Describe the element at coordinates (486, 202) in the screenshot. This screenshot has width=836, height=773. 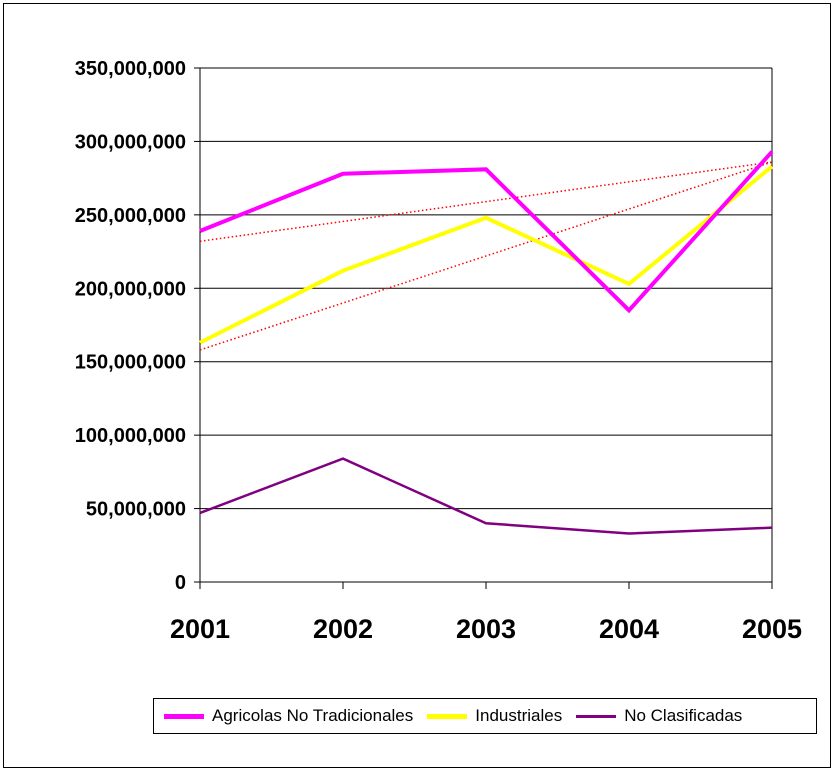
I see `trendline` at that location.